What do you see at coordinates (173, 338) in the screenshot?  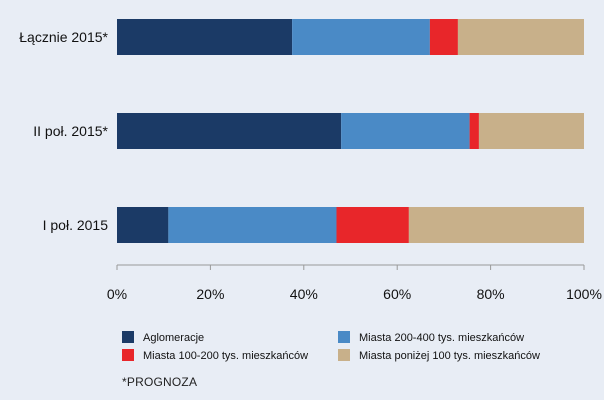 I see `legend-label: Aglomeracje` at bounding box center [173, 338].